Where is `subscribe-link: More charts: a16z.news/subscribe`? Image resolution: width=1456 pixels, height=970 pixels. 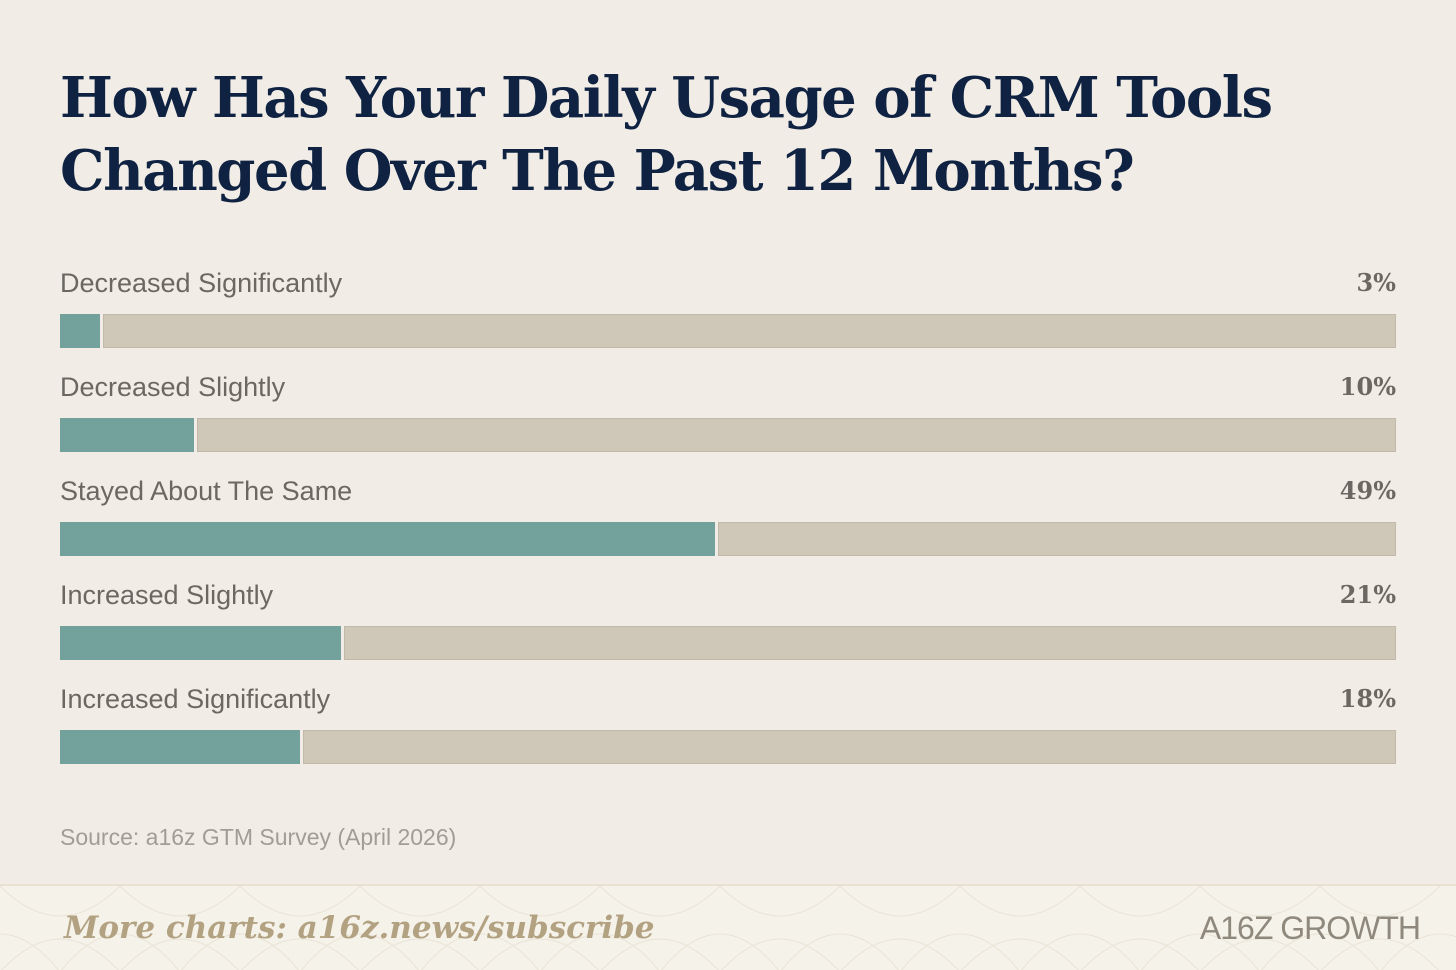 subscribe-link: More charts: a16z.news/subscribe is located at coordinates (359, 928).